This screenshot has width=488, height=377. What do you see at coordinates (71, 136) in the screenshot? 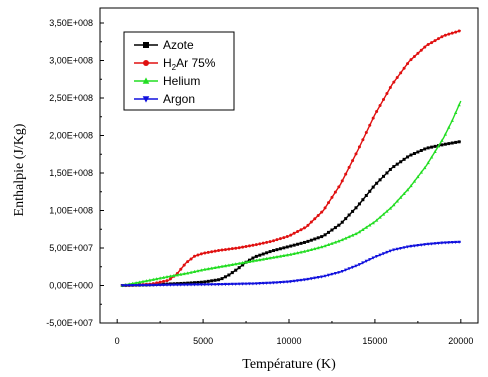
I see `y-tick-label: 2,00E+008` at bounding box center [71, 136].